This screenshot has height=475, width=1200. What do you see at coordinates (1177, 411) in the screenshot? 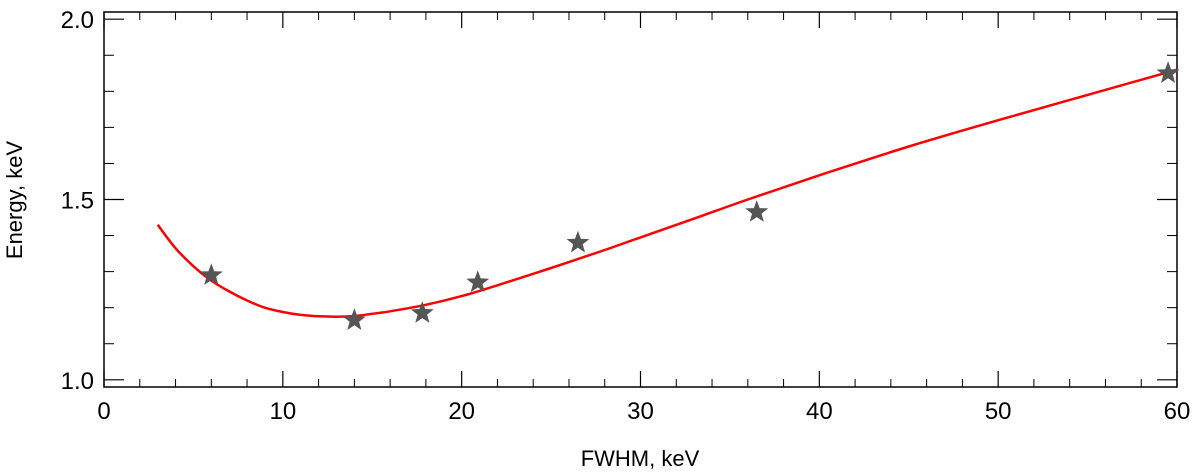
I see `x-tick-label: 60` at bounding box center [1177, 411].